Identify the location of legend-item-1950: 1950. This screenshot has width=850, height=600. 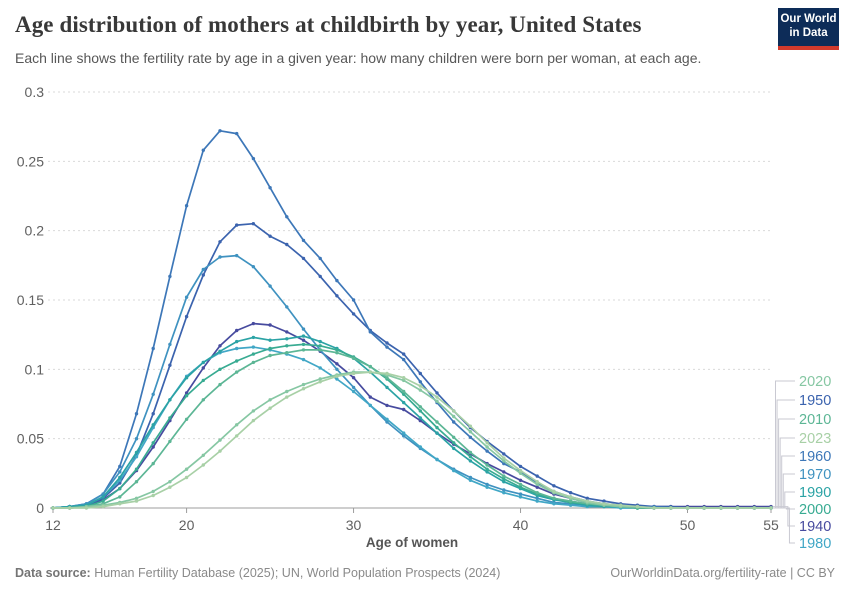
(815, 401).